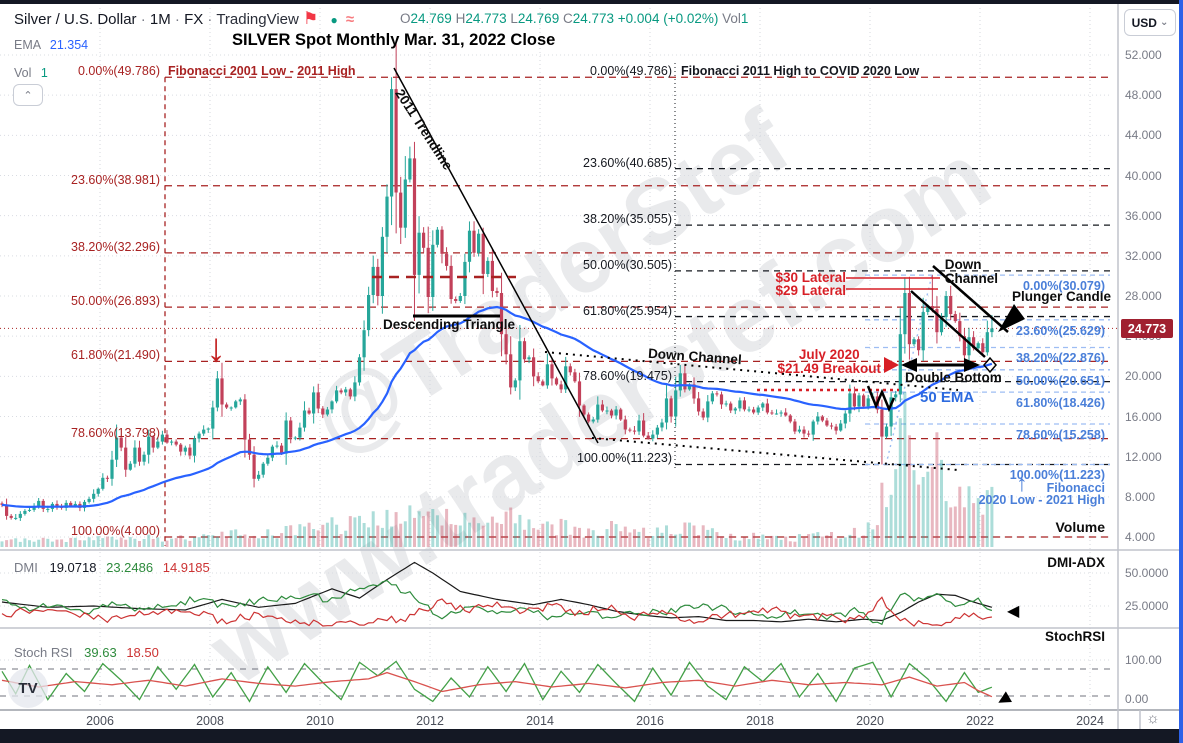 Image resolution: width=1183 pixels, height=743 pixels. Describe the element at coordinates (496, 255) in the screenshot. I see `trendline-2011` at that location.